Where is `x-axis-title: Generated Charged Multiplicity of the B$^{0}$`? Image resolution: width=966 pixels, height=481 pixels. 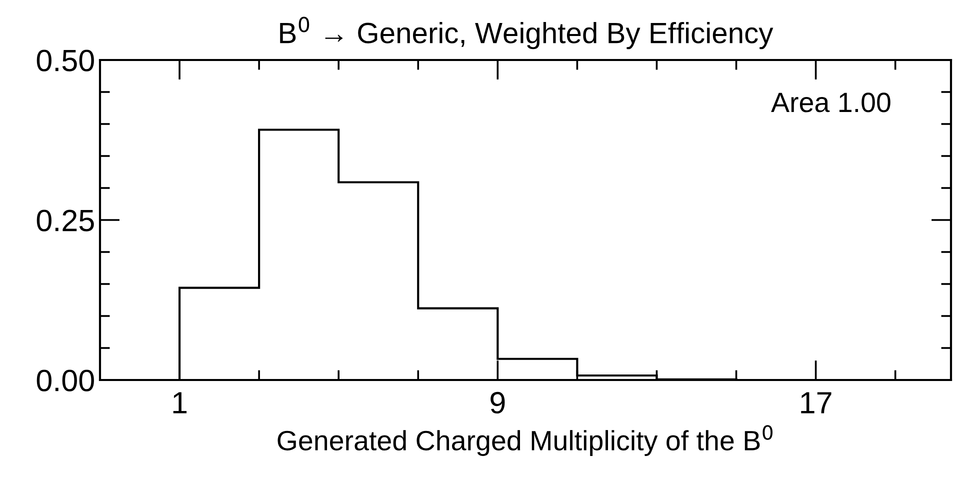 x-axis-title: Generated Charged Multiplicity of the B$^{0}$ is located at coordinates (525, 440).